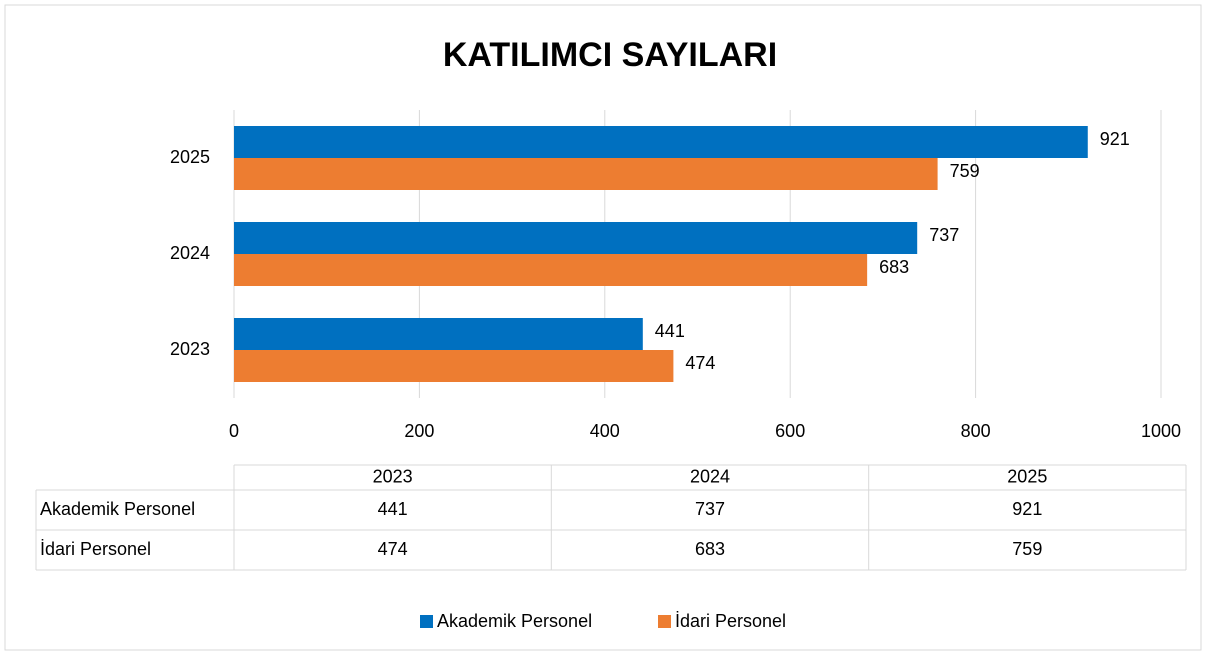 The height and width of the screenshot is (656, 1207). I want to click on data-label: 737, so click(944, 235).